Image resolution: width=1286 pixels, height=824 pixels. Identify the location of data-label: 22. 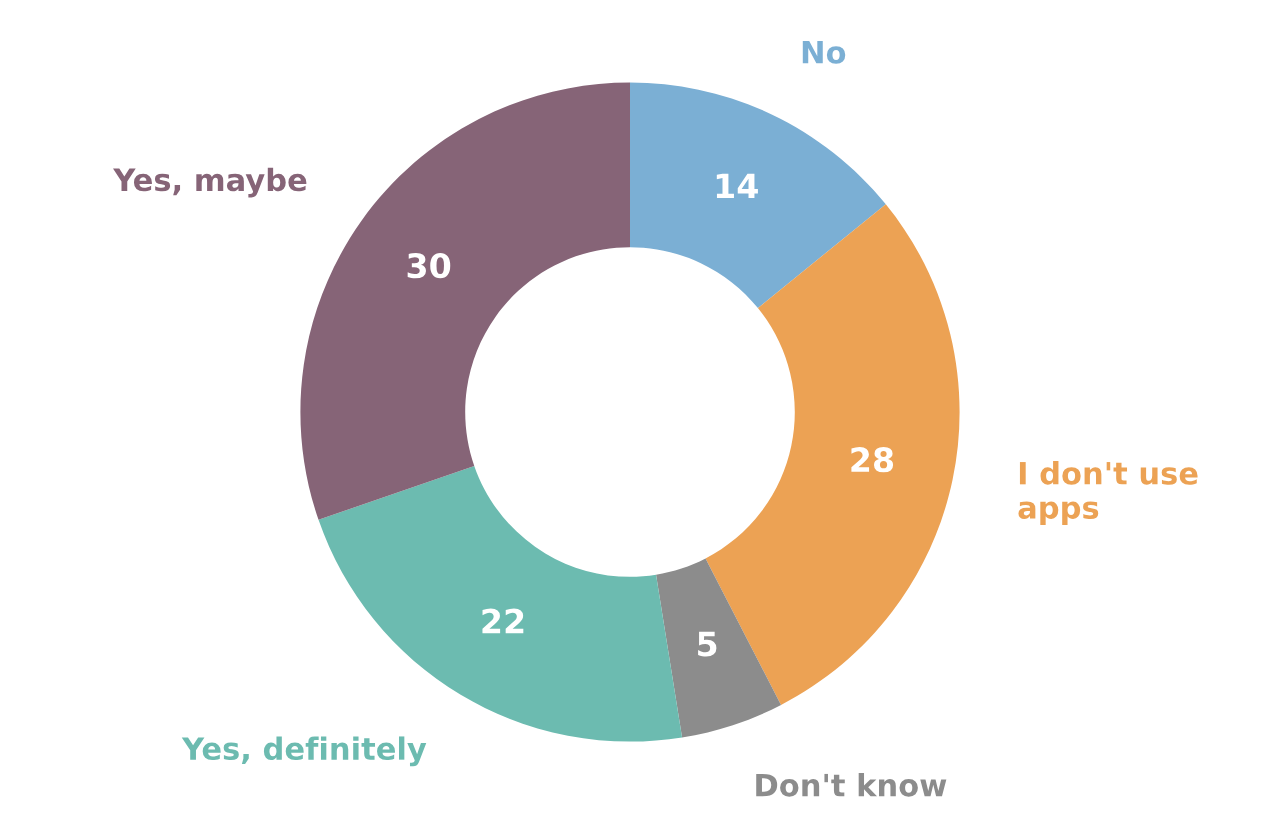
(503, 621).